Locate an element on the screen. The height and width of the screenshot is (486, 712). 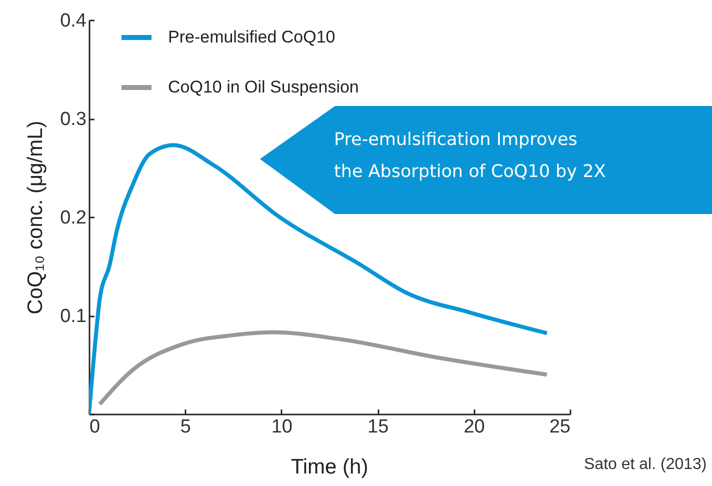
x-tick-label: 25 is located at coordinates (559, 427).